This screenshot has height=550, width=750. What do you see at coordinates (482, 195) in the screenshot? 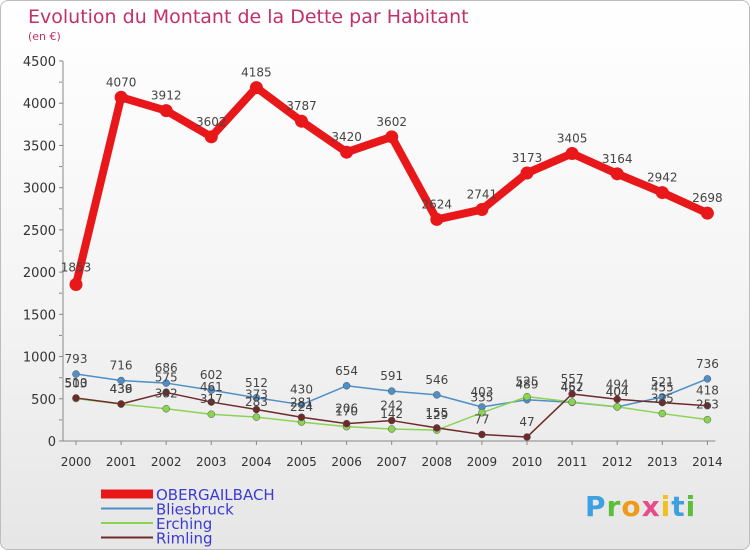
I see `data-label-obergailbach: 2741` at bounding box center [482, 195].